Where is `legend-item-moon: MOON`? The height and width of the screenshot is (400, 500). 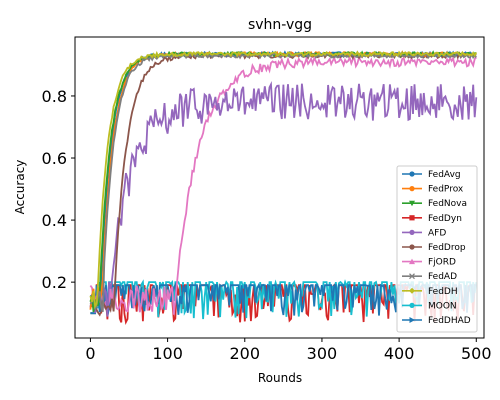 legend-item-moon: MOON is located at coordinates (429, 306).